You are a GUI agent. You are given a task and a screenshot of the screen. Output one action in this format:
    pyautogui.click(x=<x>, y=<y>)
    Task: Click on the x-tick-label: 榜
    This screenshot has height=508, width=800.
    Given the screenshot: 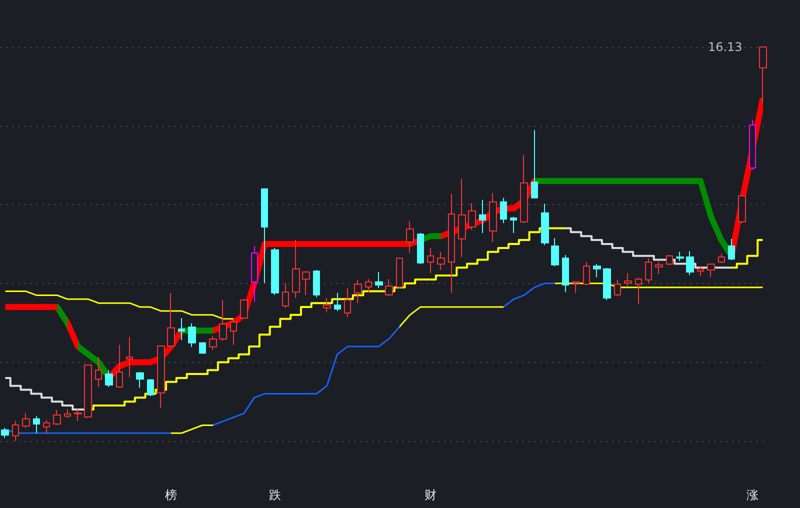 What is the action you would take?
    pyautogui.click(x=171, y=495)
    